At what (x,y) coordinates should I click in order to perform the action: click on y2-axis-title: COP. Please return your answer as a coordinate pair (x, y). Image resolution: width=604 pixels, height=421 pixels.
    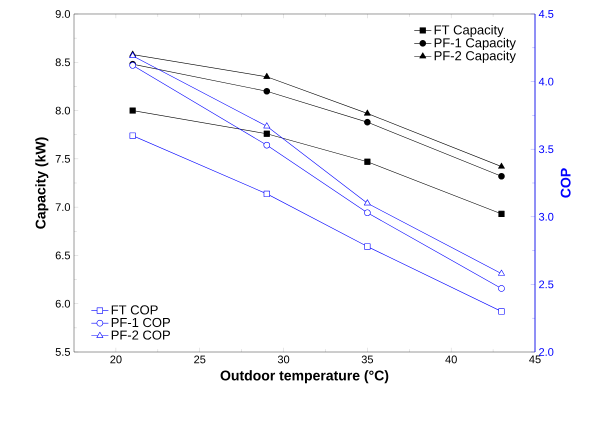
    Looking at the image, I should click on (565, 183).